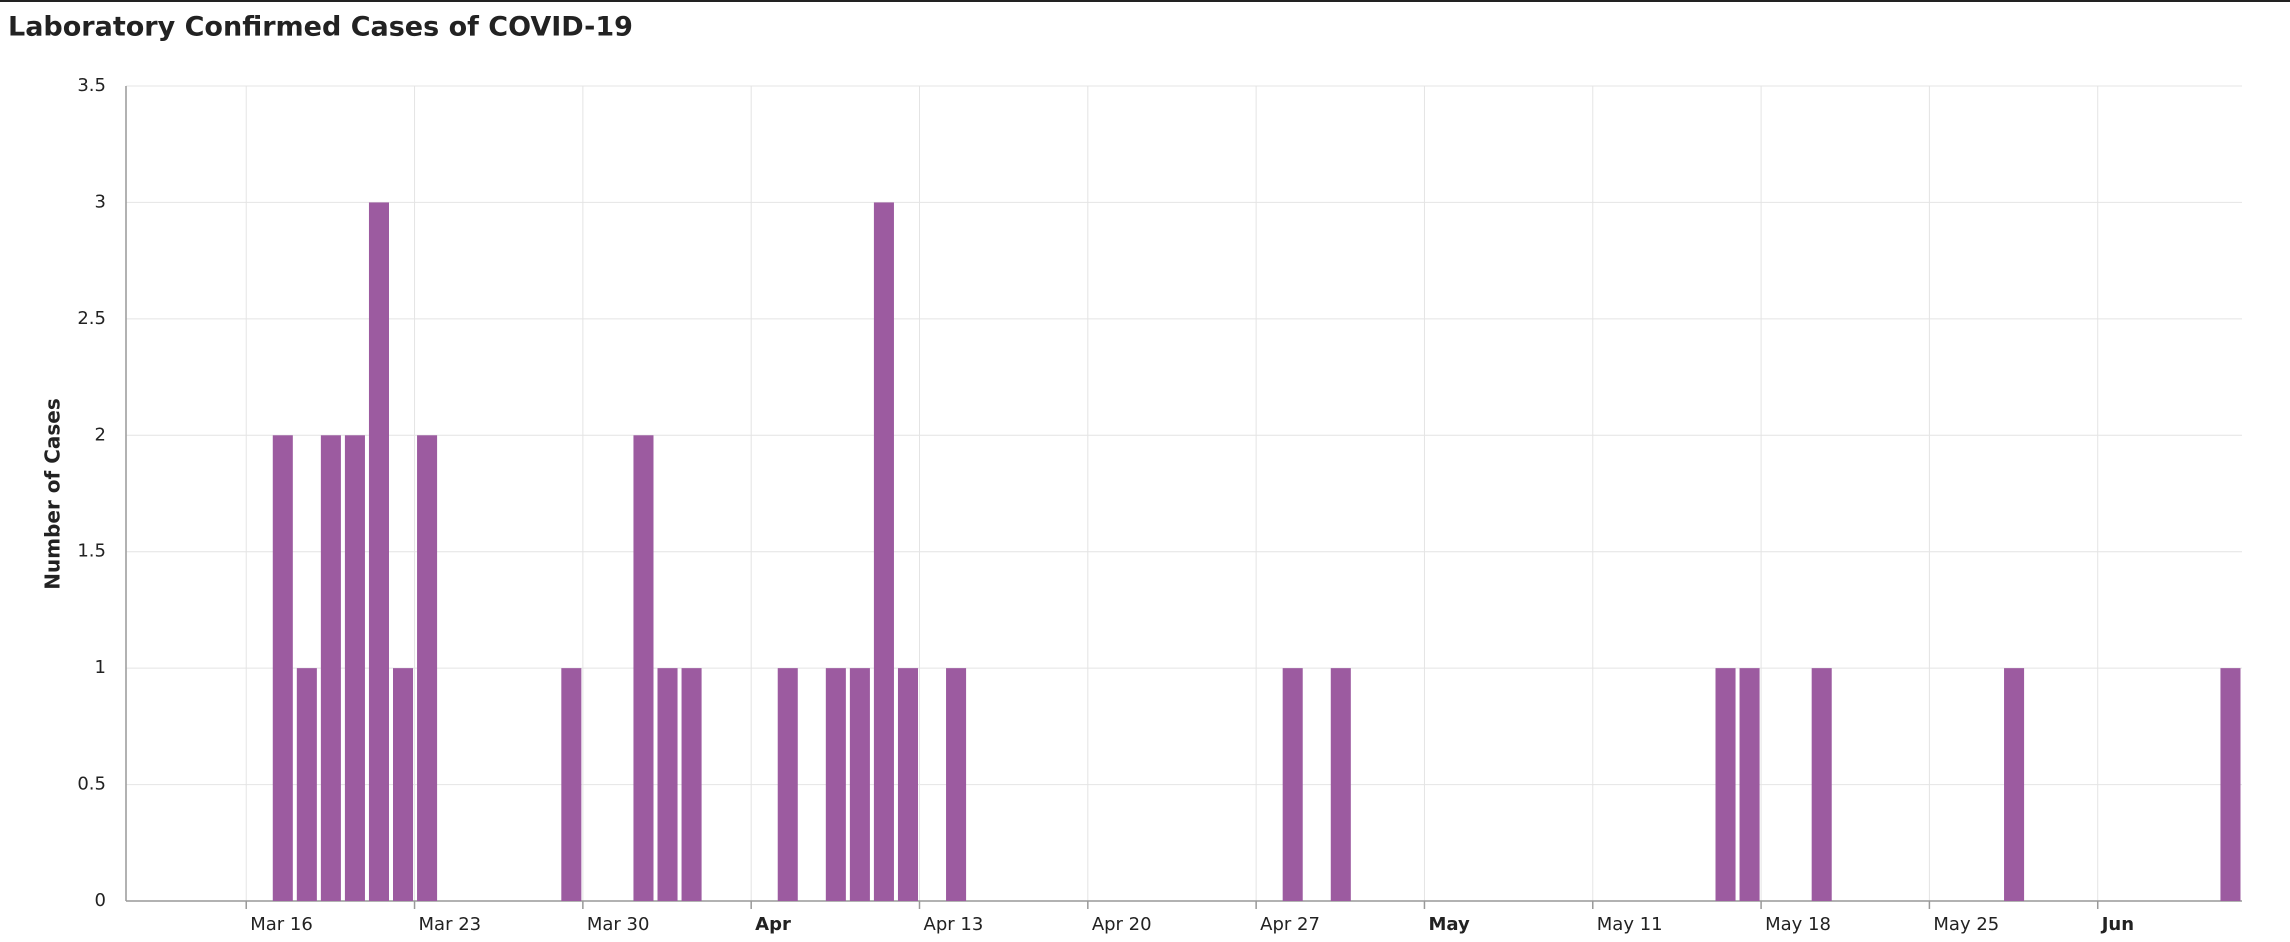  Describe the element at coordinates (450, 924) in the screenshot. I see `x-tick-label: Mar 23` at that location.